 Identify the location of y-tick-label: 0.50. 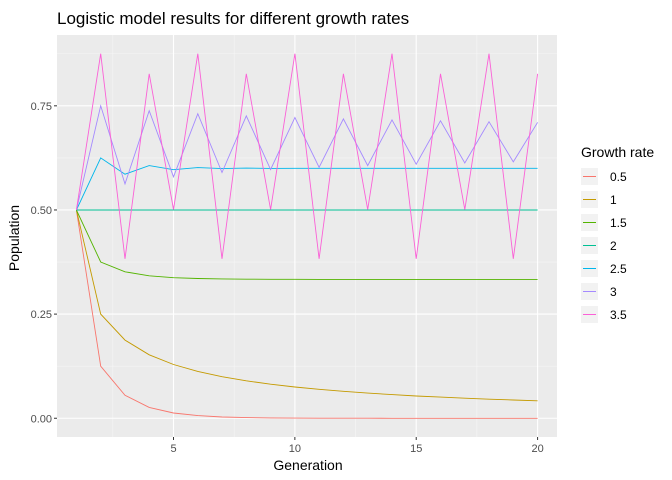
(41, 211).